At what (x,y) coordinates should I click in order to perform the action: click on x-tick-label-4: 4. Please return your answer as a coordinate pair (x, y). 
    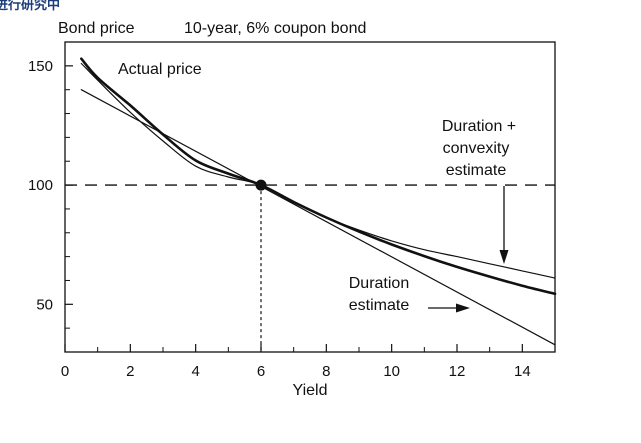
    Looking at the image, I should click on (195, 371).